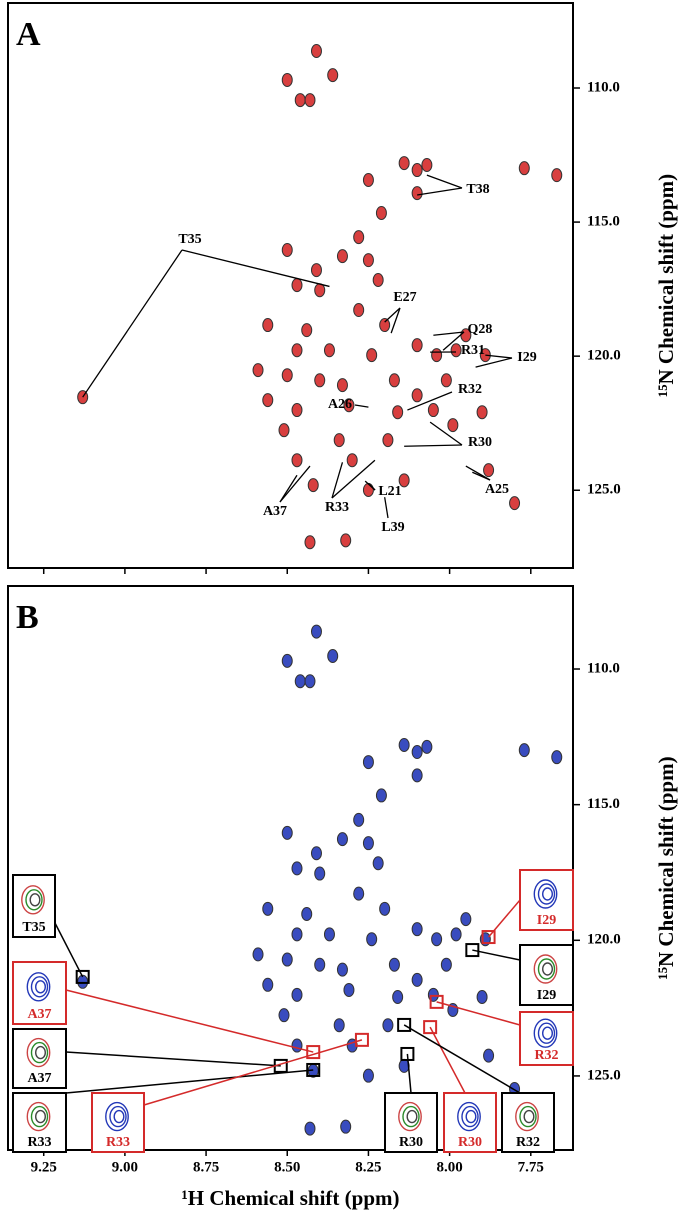 The width and height of the screenshot is (685, 1228). What do you see at coordinates (526, 357) in the screenshot?
I see `annotation-label: I29` at bounding box center [526, 357].